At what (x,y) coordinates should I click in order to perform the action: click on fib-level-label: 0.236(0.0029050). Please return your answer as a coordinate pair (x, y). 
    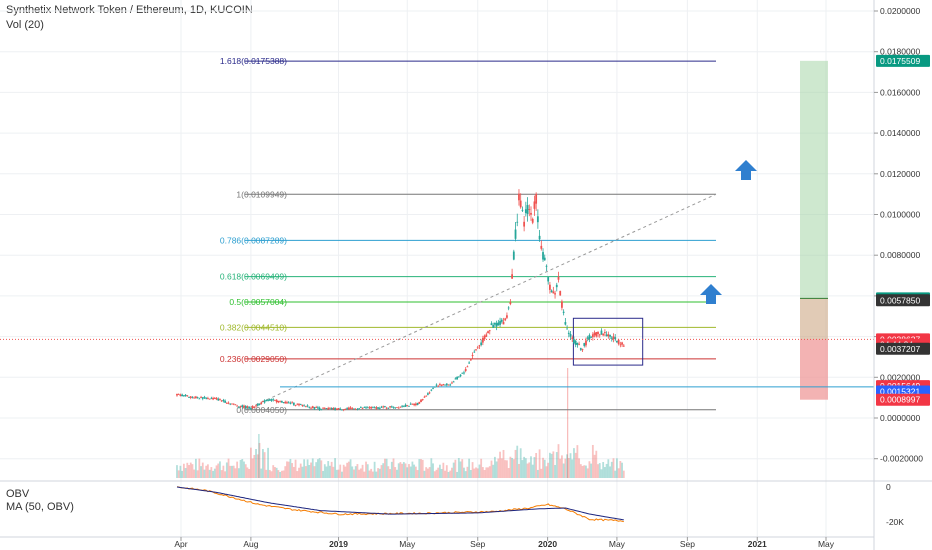
    Looking at the image, I should click on (253, 359).